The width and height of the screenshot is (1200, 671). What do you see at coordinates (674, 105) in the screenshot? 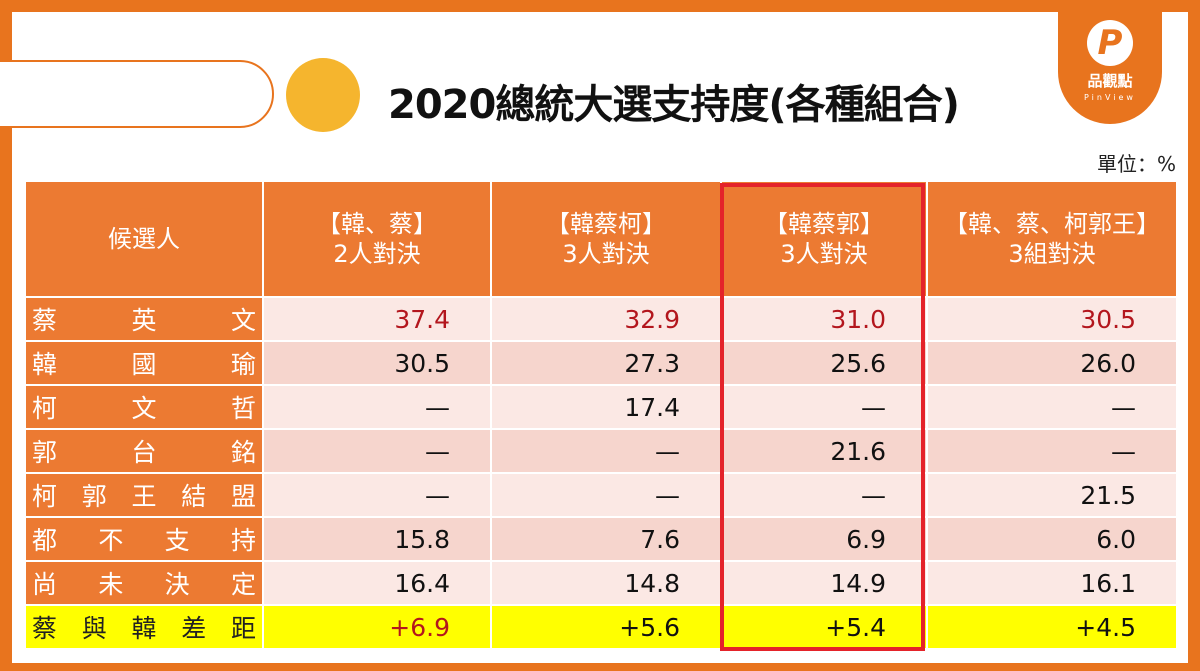
I see `page-title: 2020總統大選支持度(各種組合)` at bounding box center [674, 105].